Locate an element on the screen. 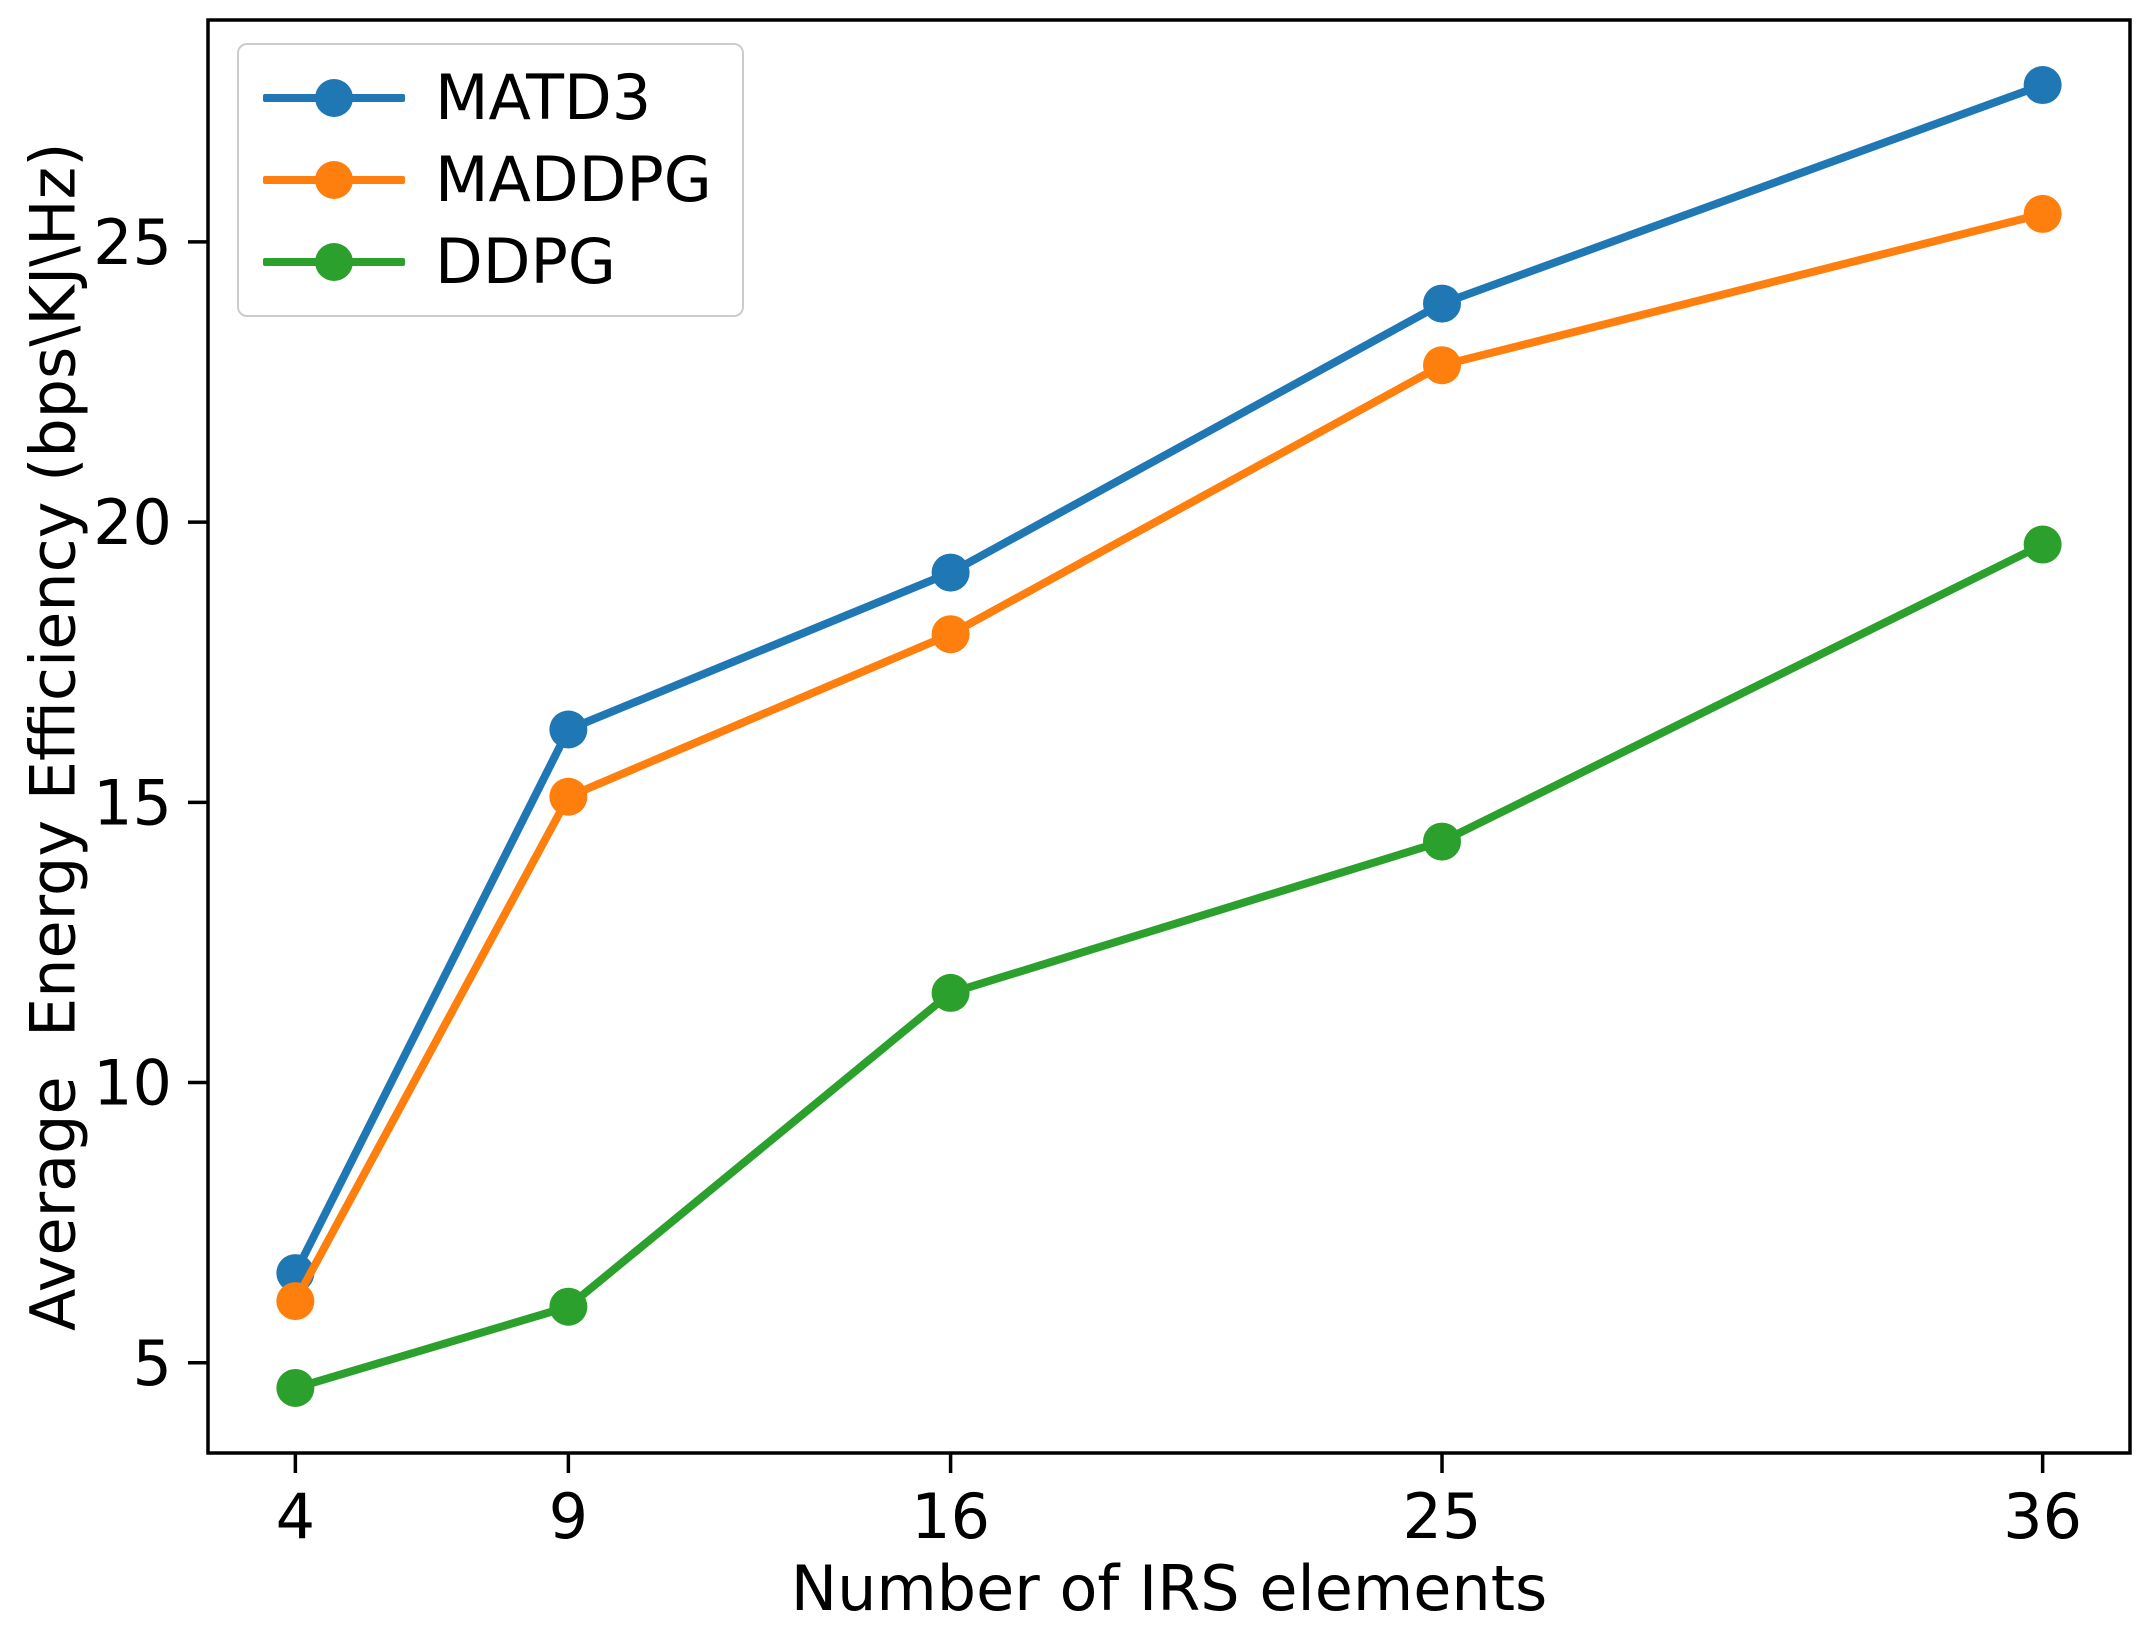 The image size is (2152, 1632). x-tick-label: 16 is located at coordinates (950, 1516).